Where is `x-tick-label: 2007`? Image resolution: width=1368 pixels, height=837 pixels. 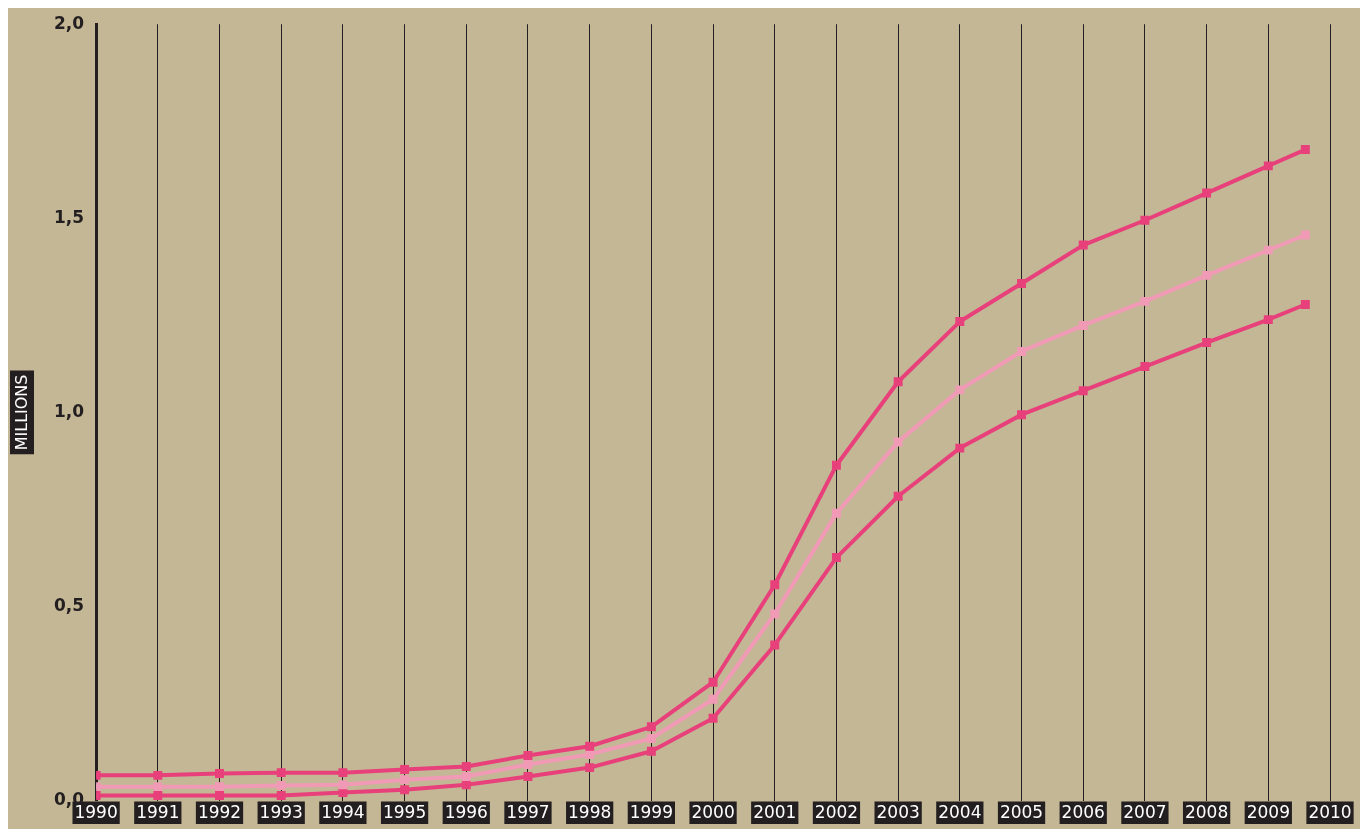 x-tick-label: 2007 is located at coordinates (1145, 812).